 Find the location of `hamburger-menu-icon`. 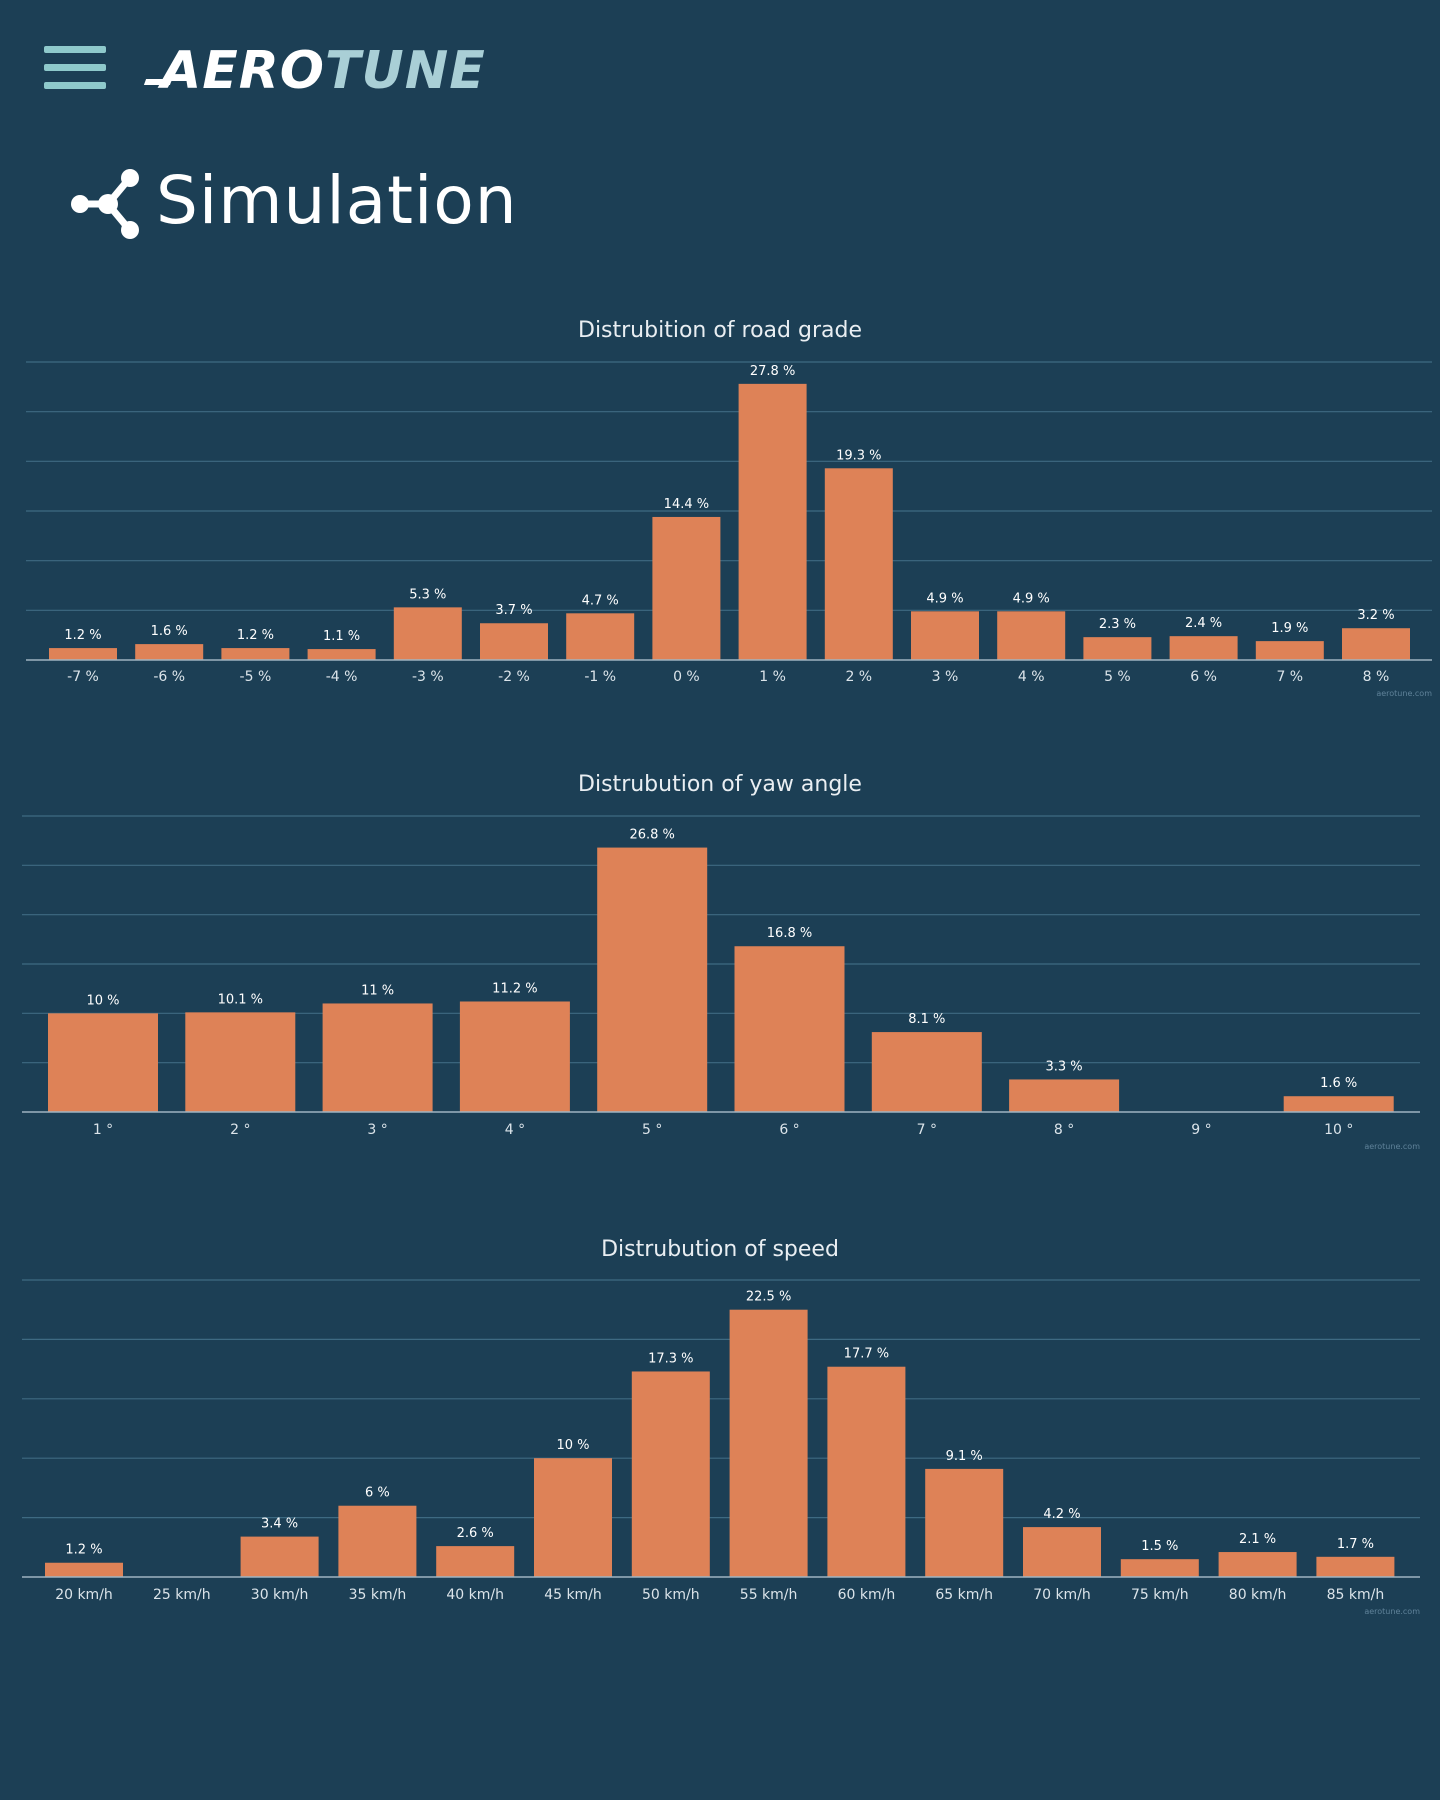

hamburger-menu-icon is located at coordinates (75, 68).